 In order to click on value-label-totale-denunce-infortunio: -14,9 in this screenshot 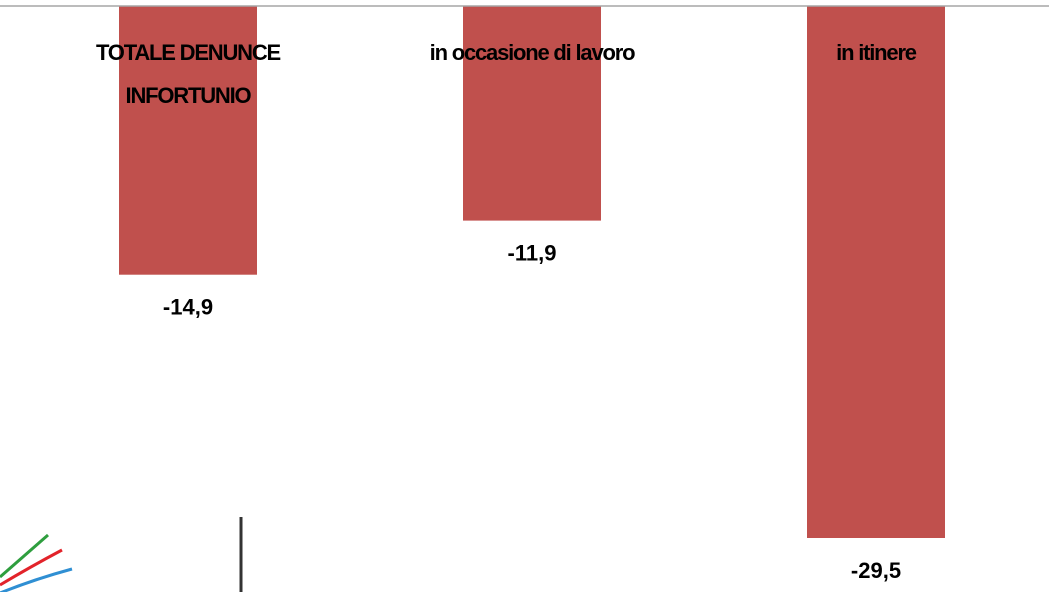, I will do `click(188, 307)`.